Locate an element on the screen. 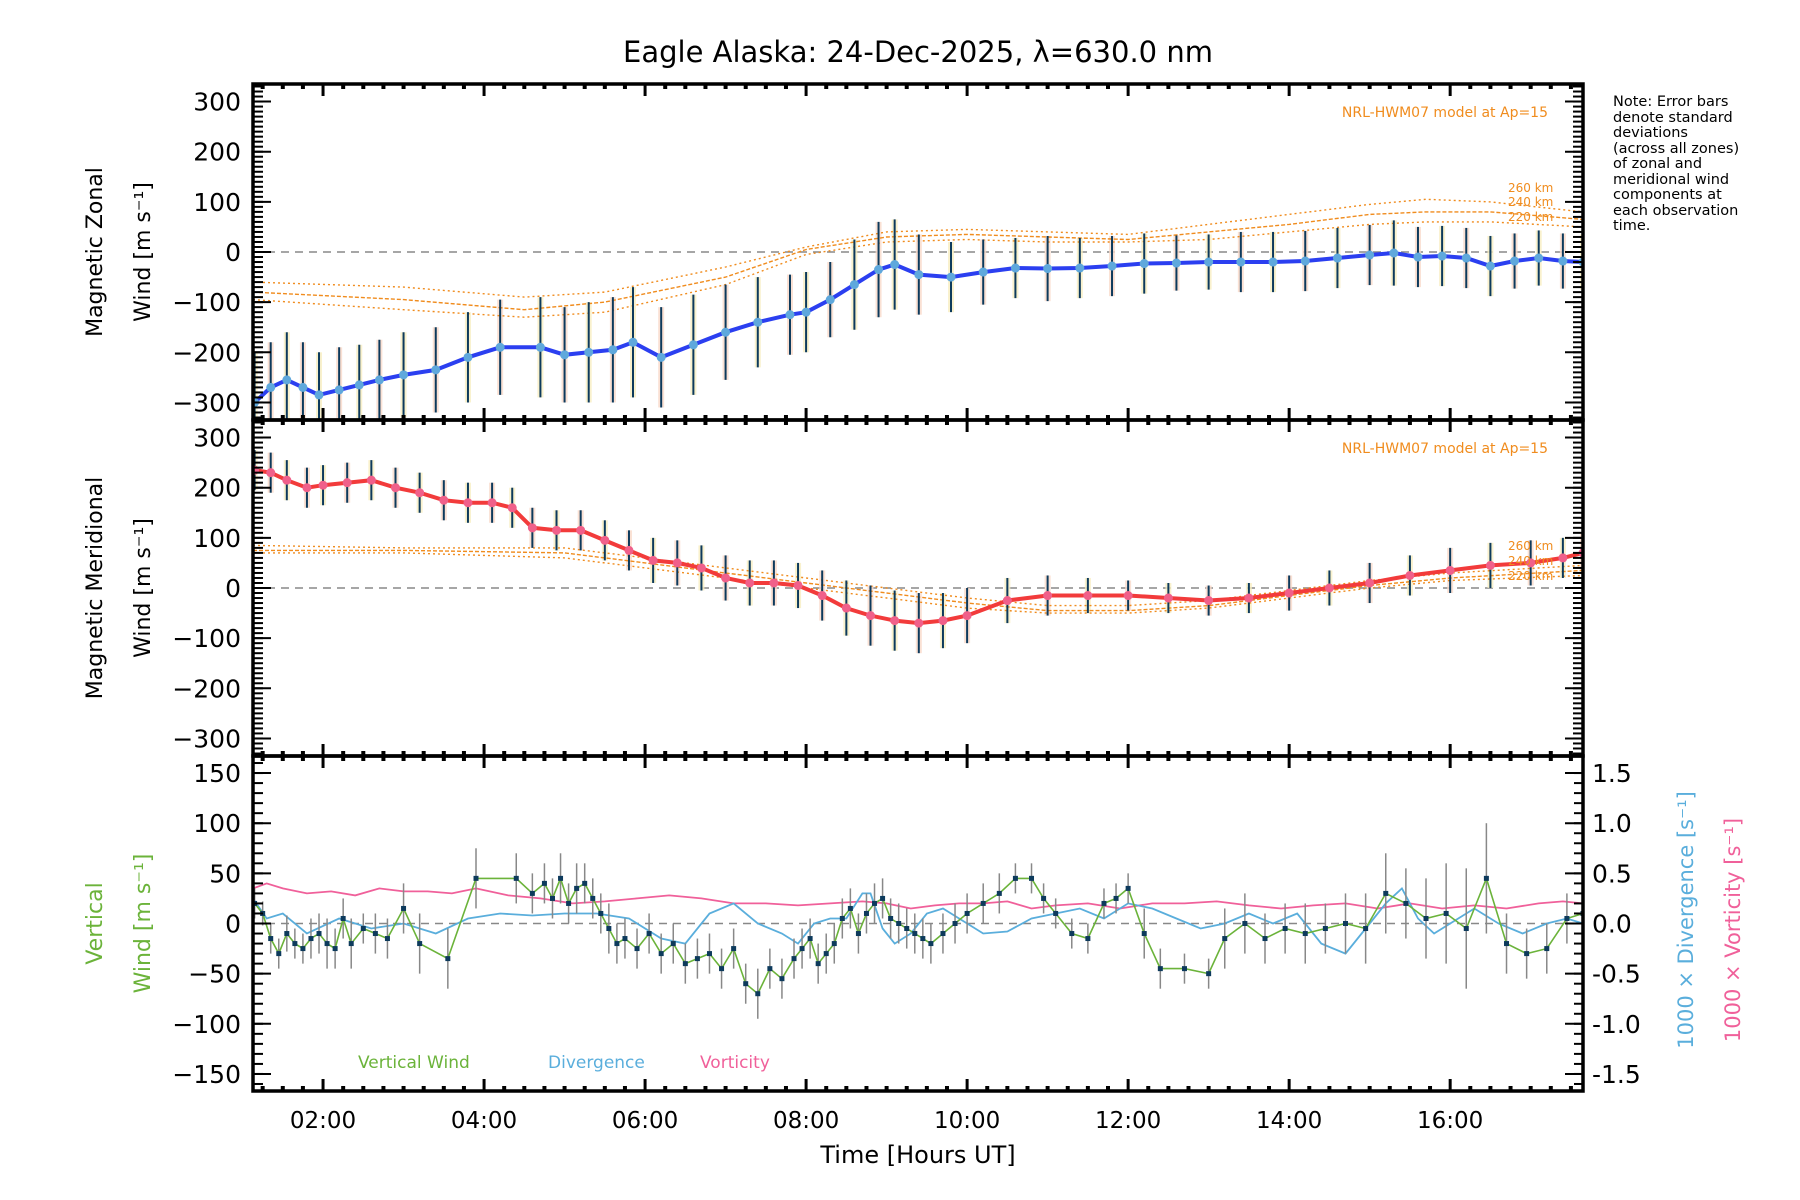  model-curve-240-km is located at coordinates (918, 261).